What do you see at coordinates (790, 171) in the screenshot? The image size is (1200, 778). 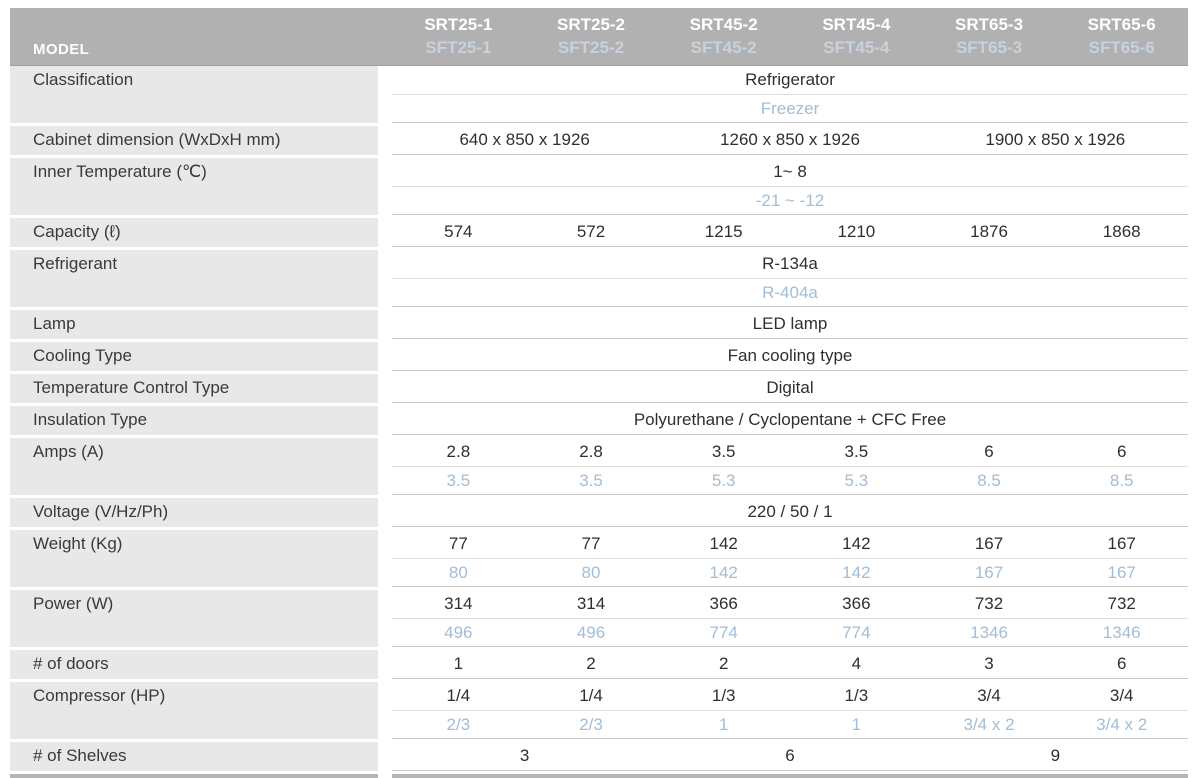 I see `spec-value: 1~ 8` at bounding box center [790, 171].